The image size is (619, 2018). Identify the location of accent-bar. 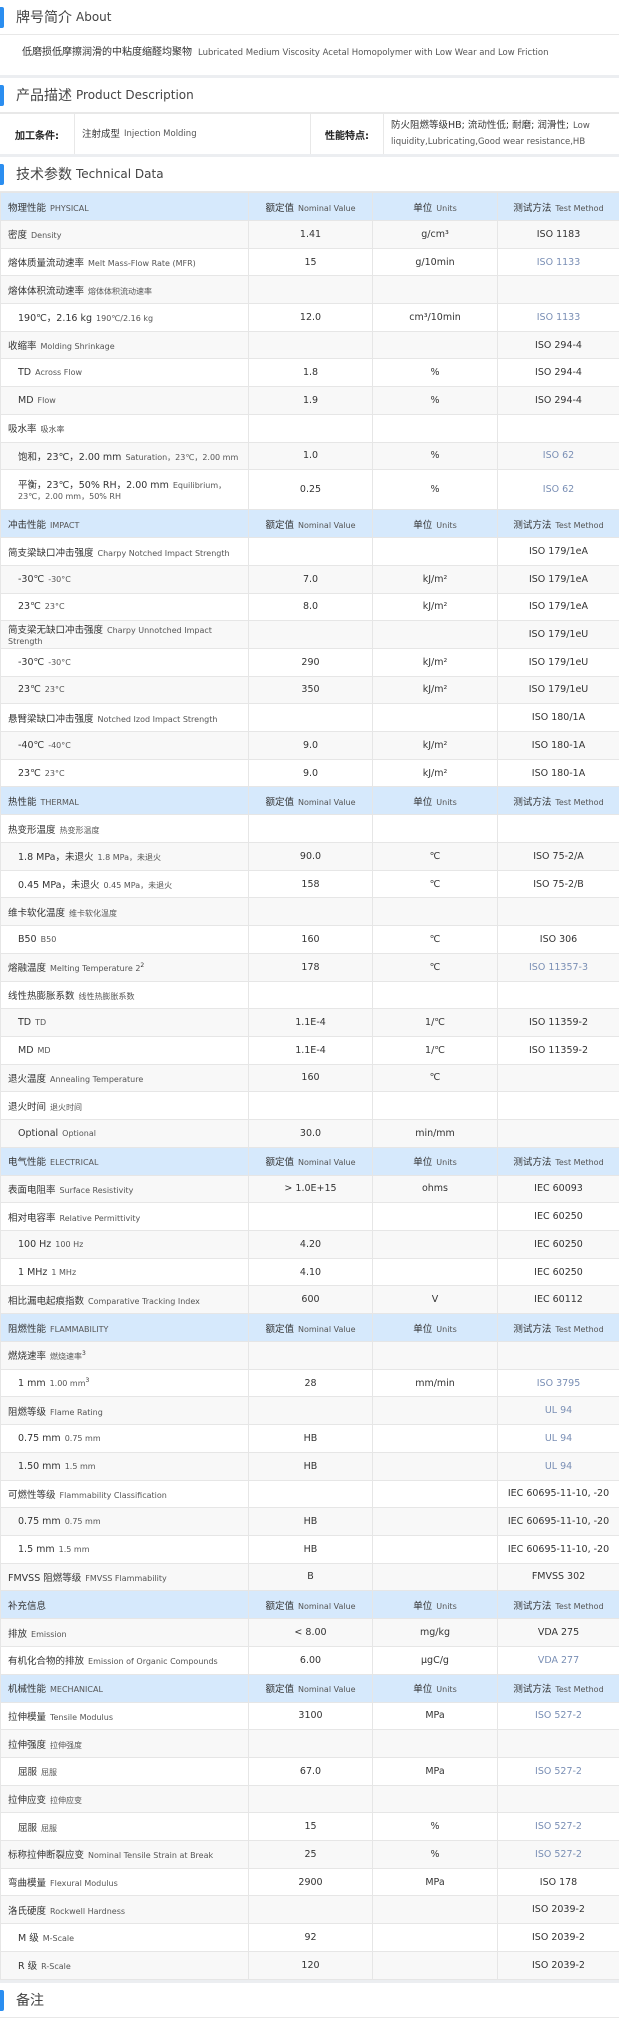
(2, 95).